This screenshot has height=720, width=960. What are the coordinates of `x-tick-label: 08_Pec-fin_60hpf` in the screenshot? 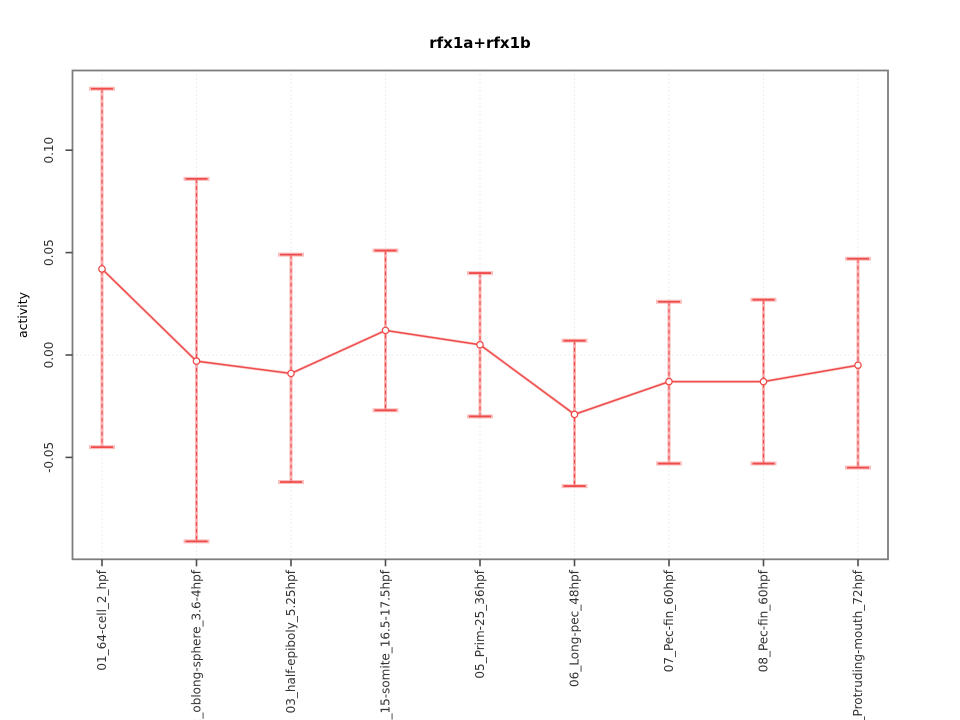 It's located at (764, 620).